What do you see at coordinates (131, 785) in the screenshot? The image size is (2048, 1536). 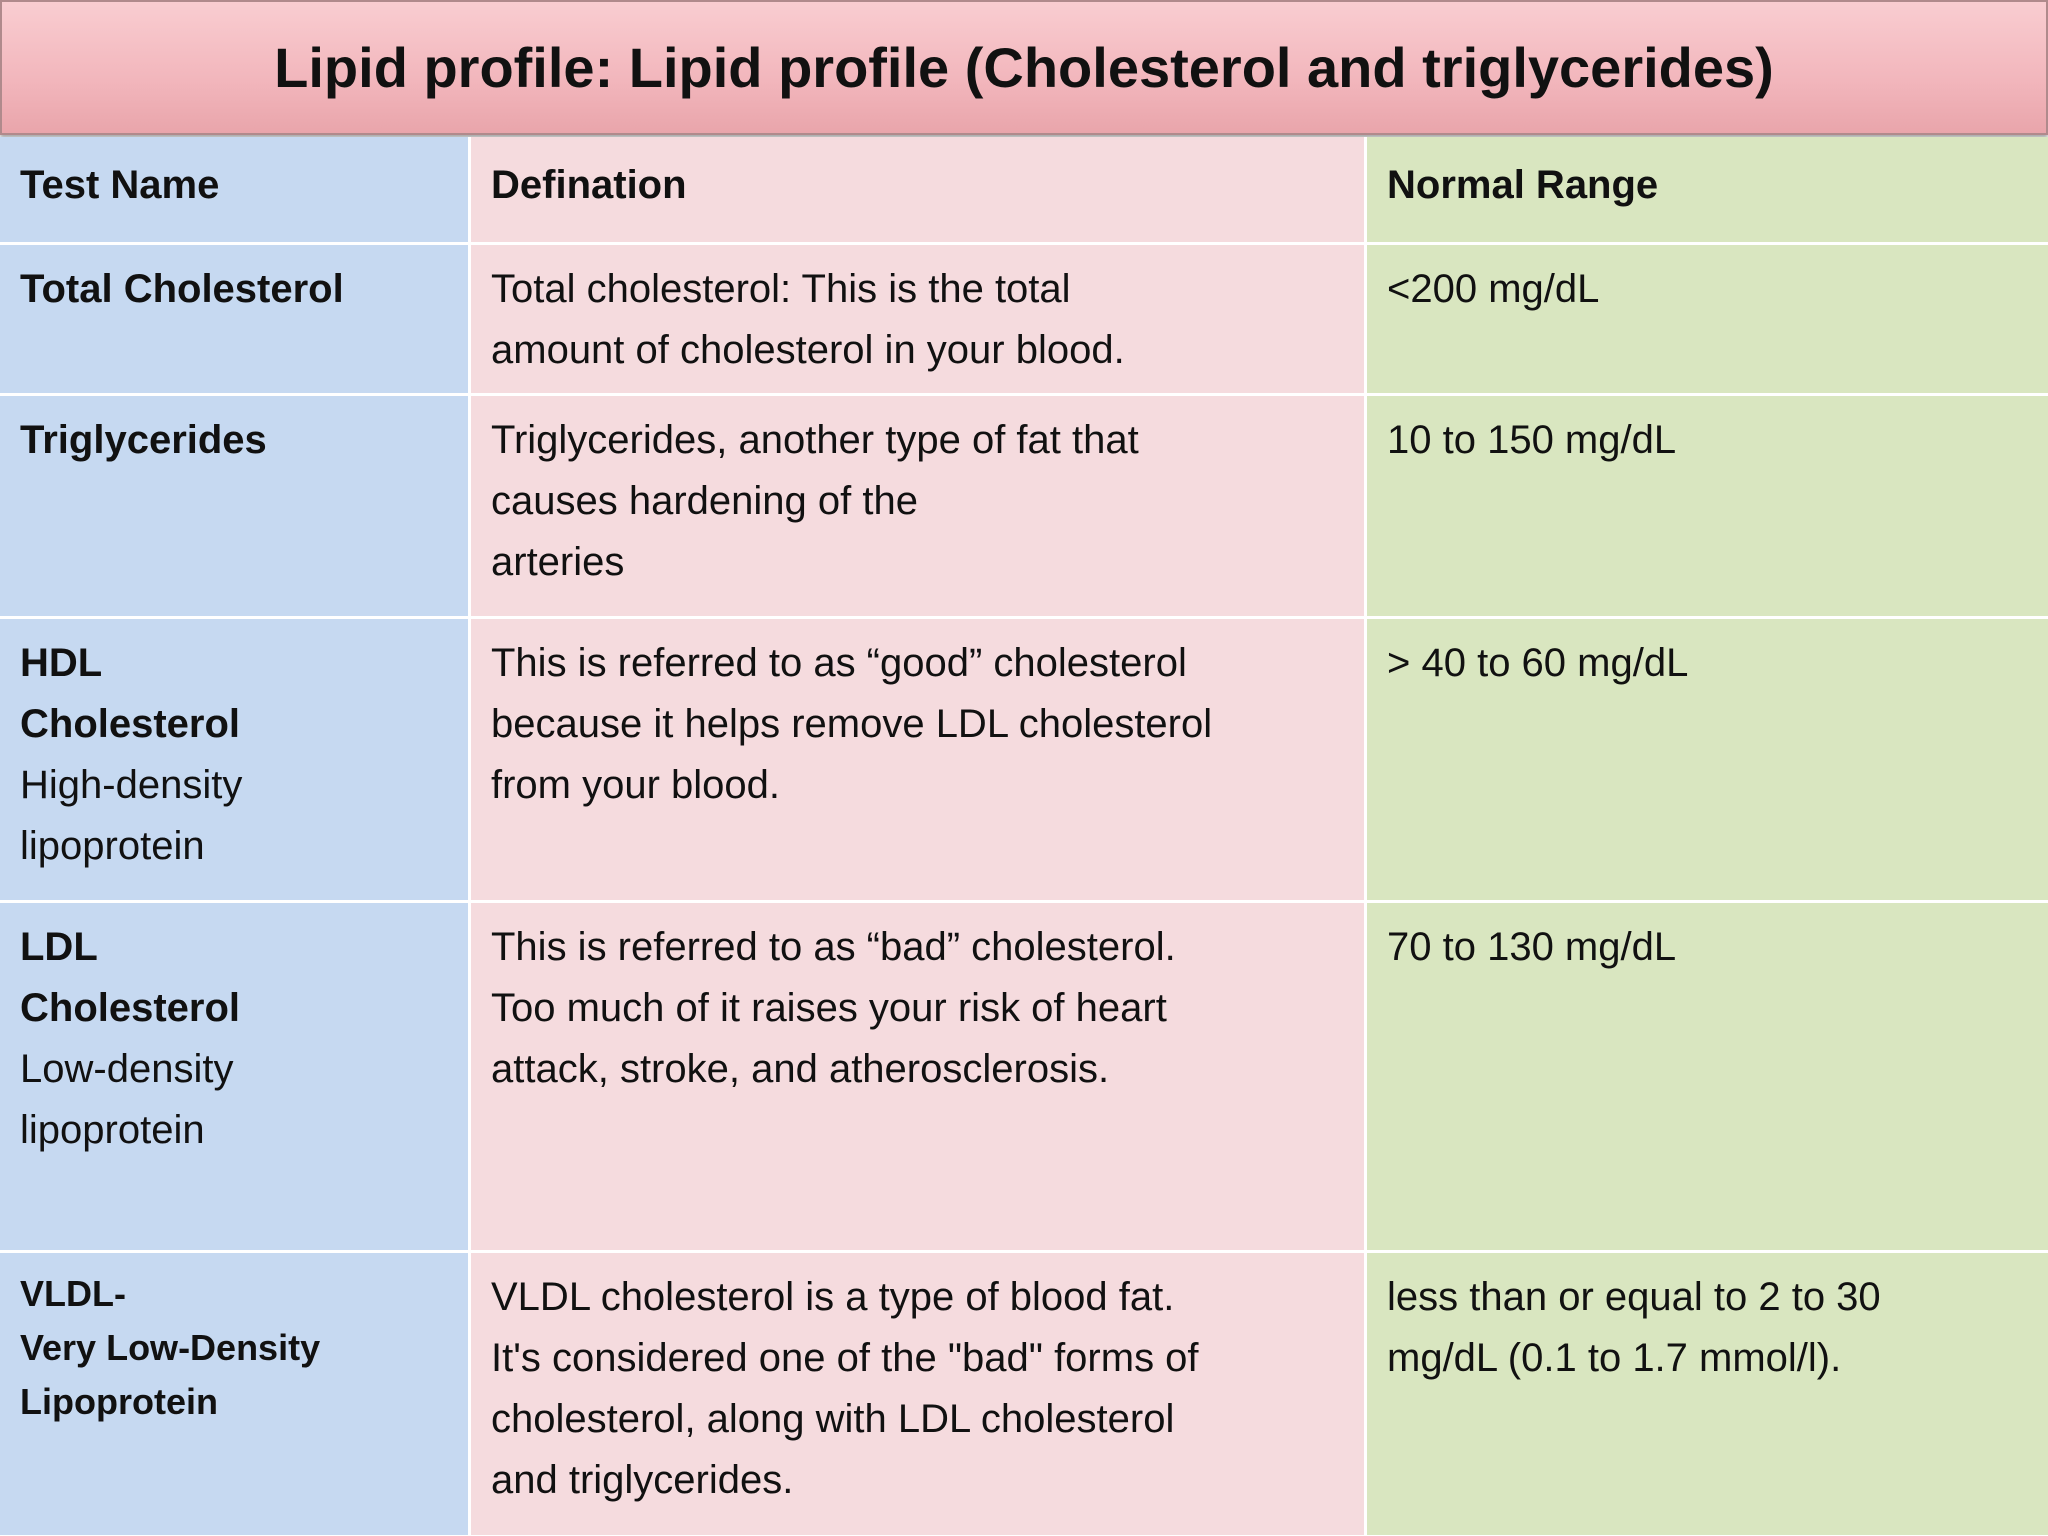 I see `test-subname: High-density` at bounding box center [131, 785].